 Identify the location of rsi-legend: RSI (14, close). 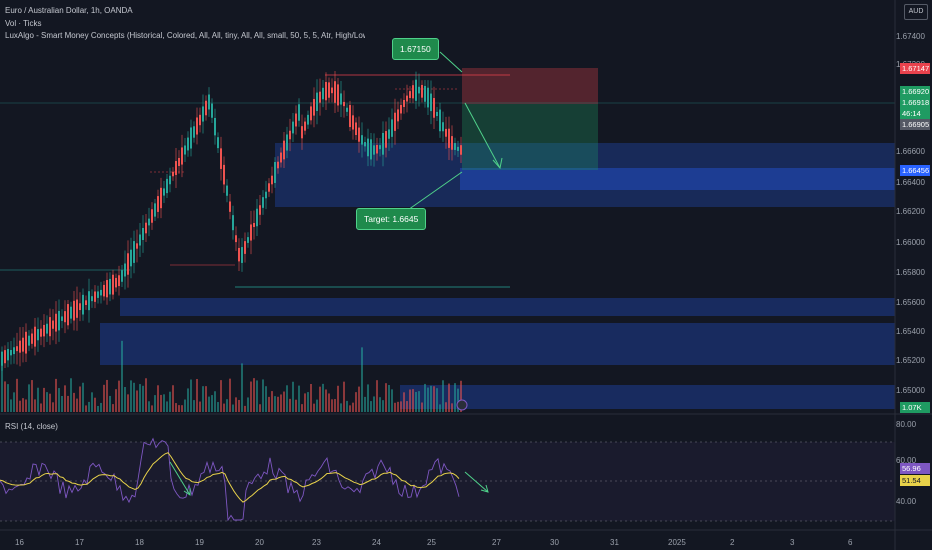
(31, 426).